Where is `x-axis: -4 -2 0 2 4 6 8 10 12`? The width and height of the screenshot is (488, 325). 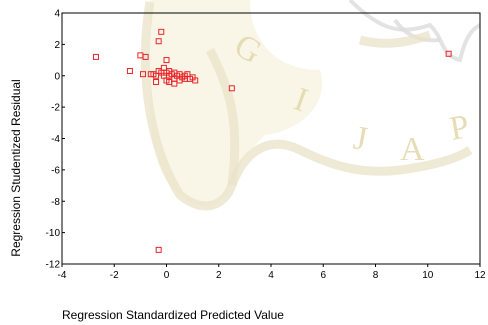 x-axis: -4 -2 0 2 4 6 8 10 12 is located at coordinates (272, 272).